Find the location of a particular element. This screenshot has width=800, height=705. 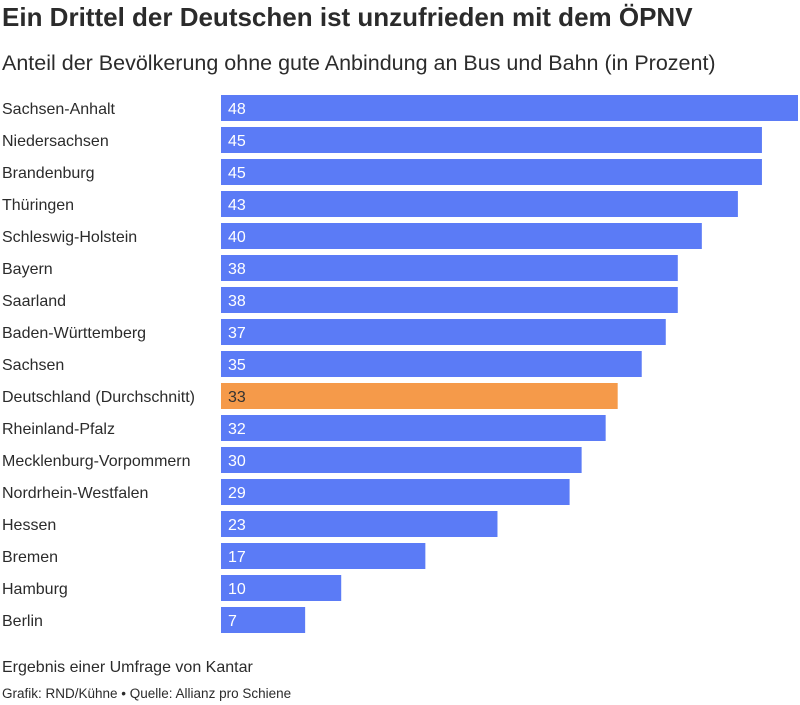

value-label-saarland: 38 is located at coordinates (237, 301).